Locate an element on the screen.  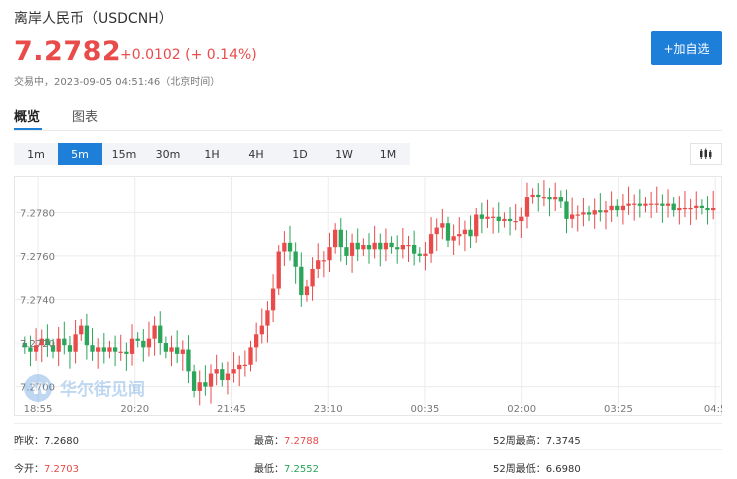
price-change: +0.0102 (+ 0.14%) is located at coordinates (188, 55).